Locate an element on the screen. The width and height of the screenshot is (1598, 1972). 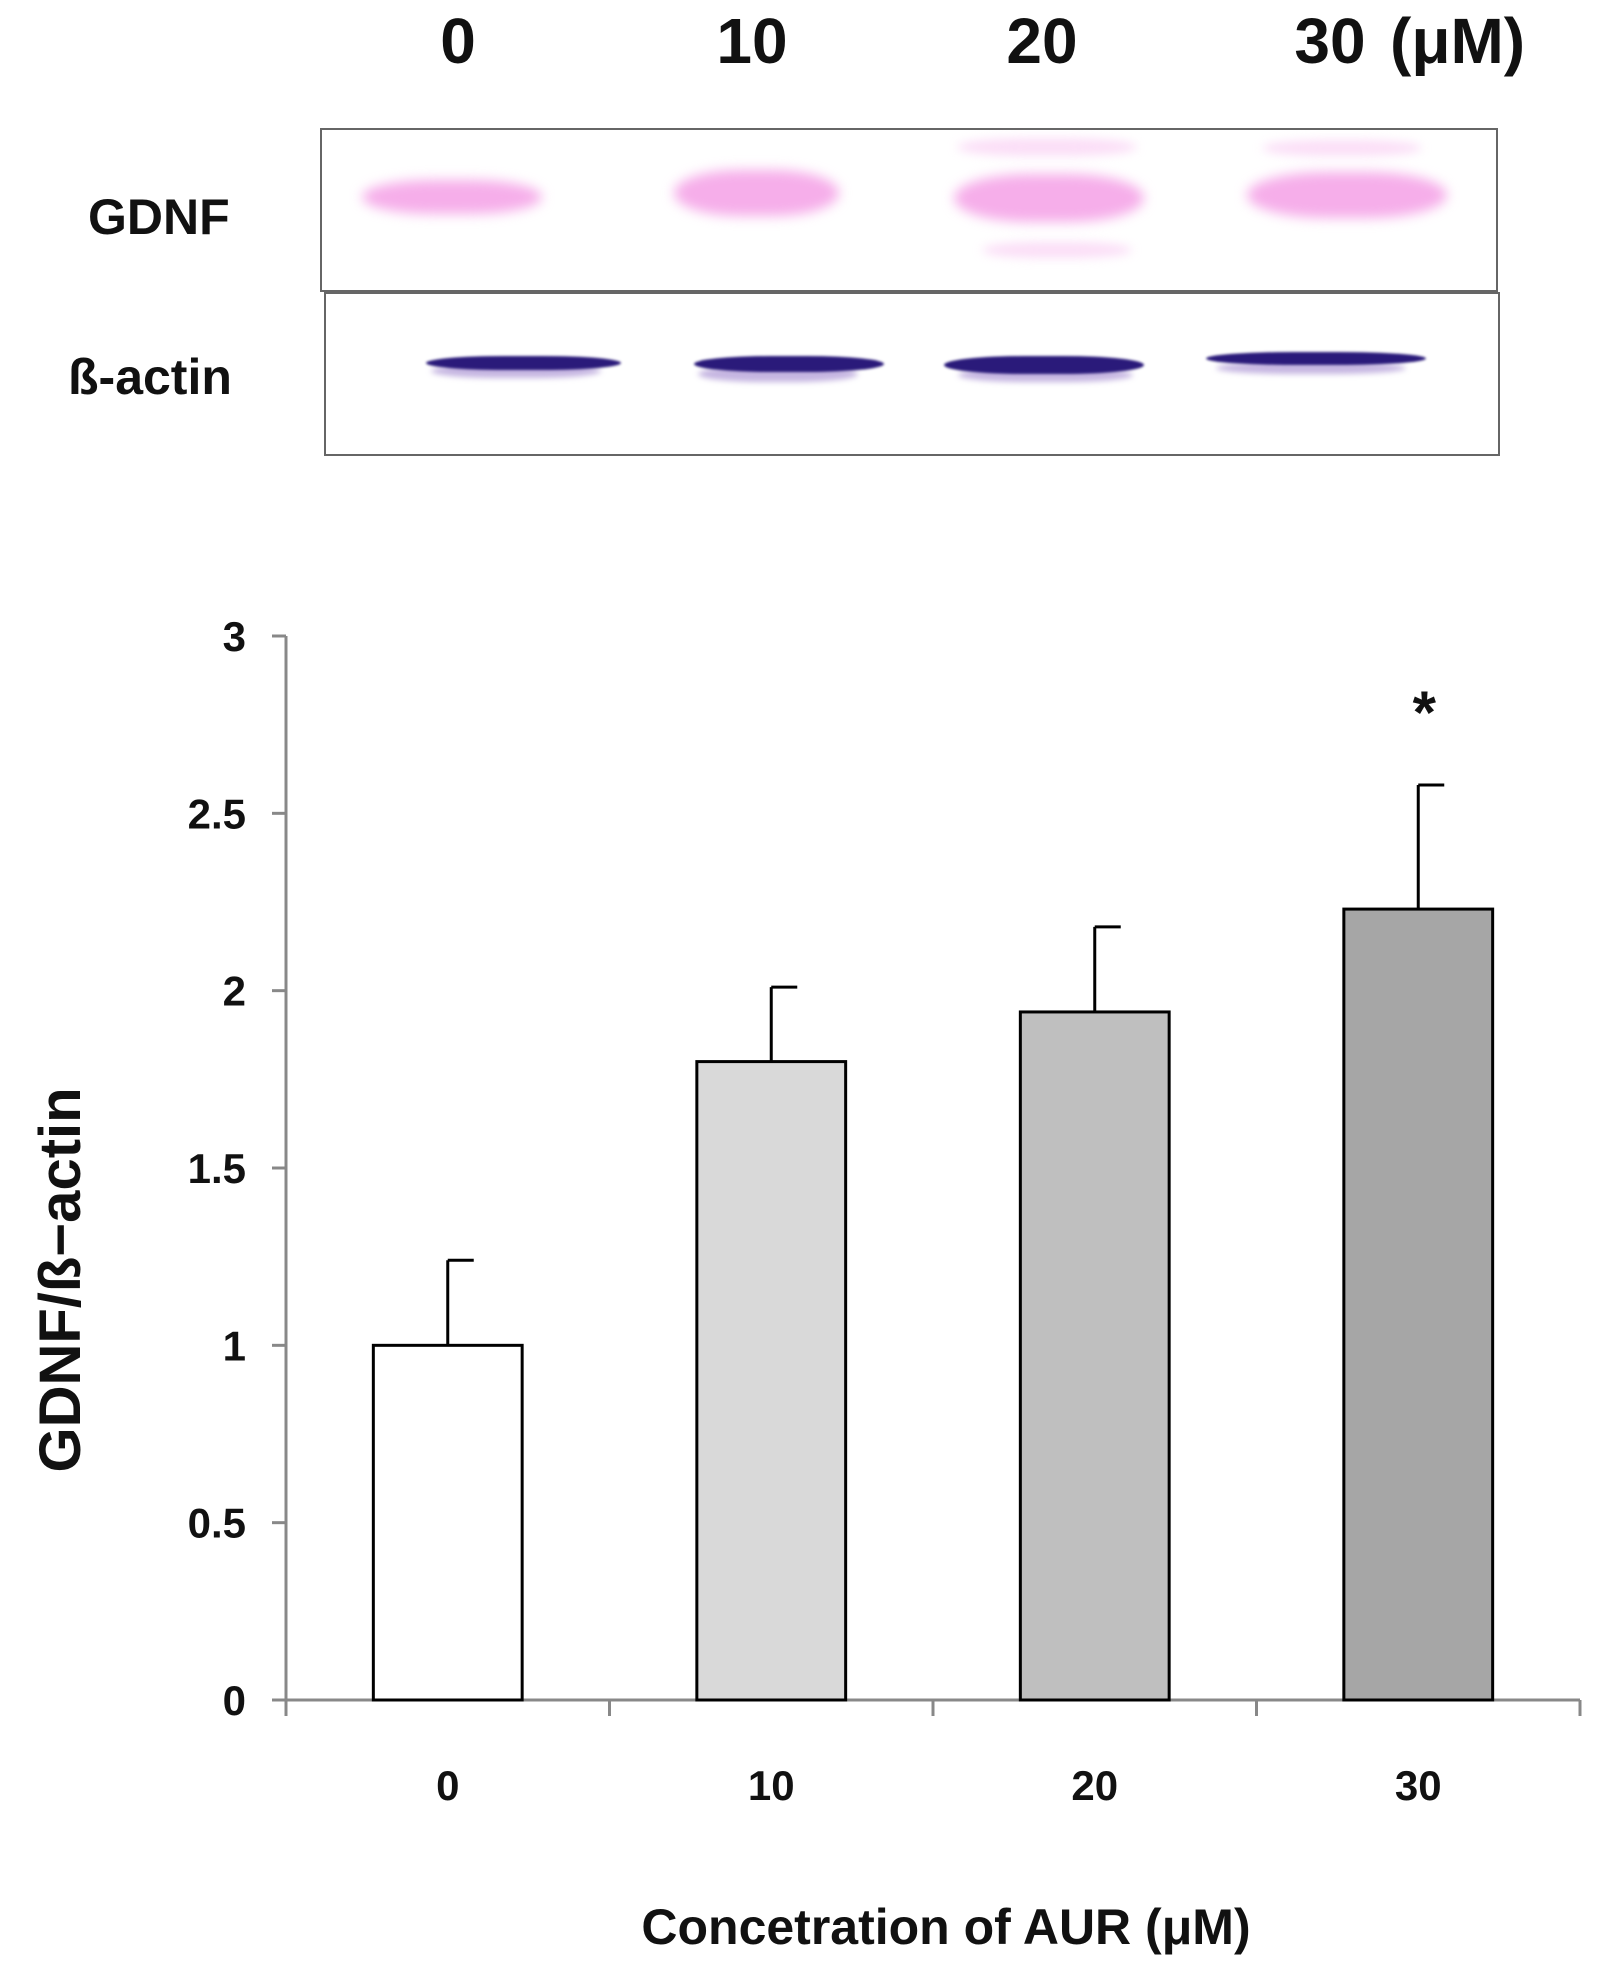
y-tick-label: 0.5 is located at coordinates (217, 1523).